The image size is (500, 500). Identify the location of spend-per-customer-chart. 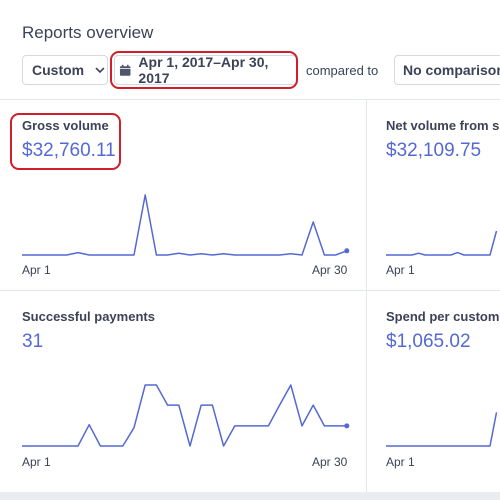
(442, 429).